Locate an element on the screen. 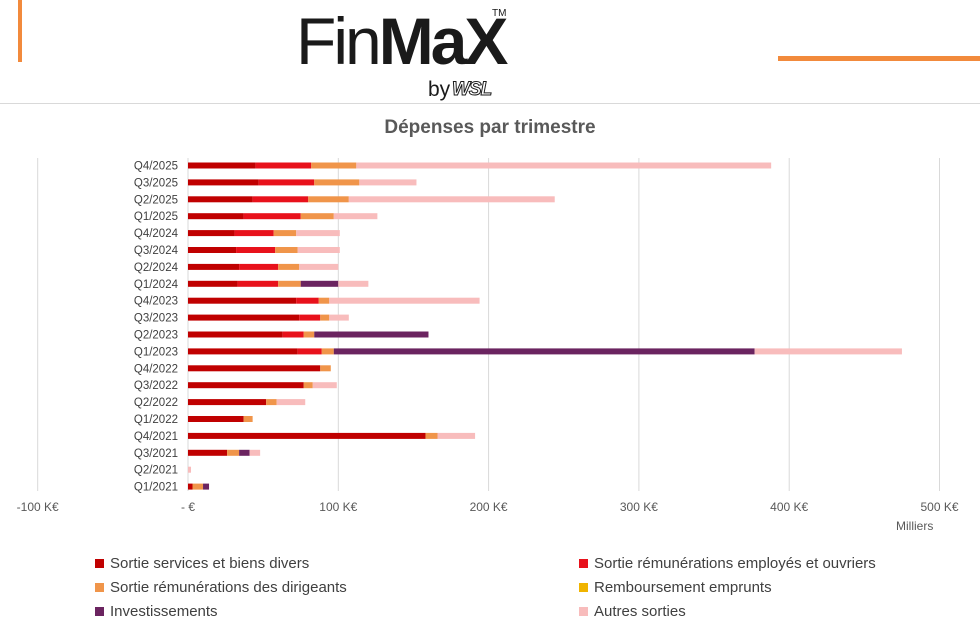  y-tick-label: Q4/2021 is located at coordinates (156, 437).